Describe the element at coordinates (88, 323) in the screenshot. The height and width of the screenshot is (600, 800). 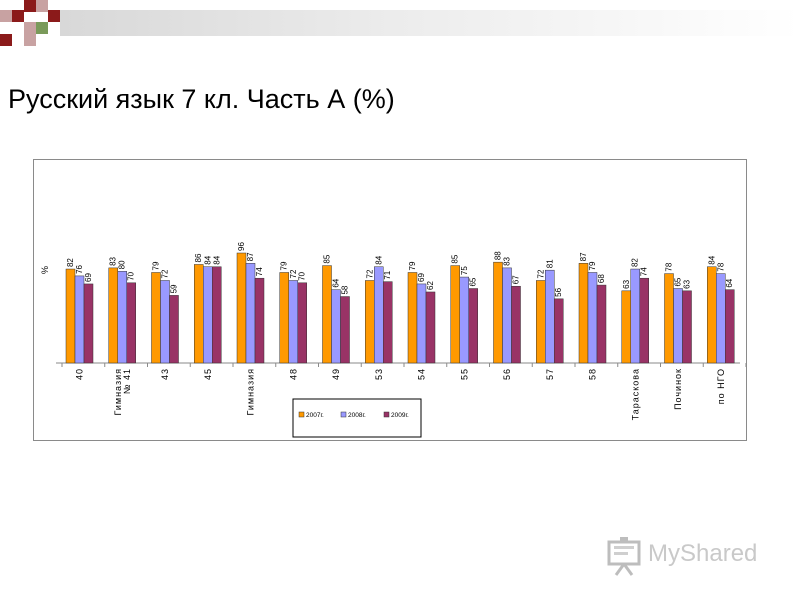
I see `bar-2009г.-40` at that location.